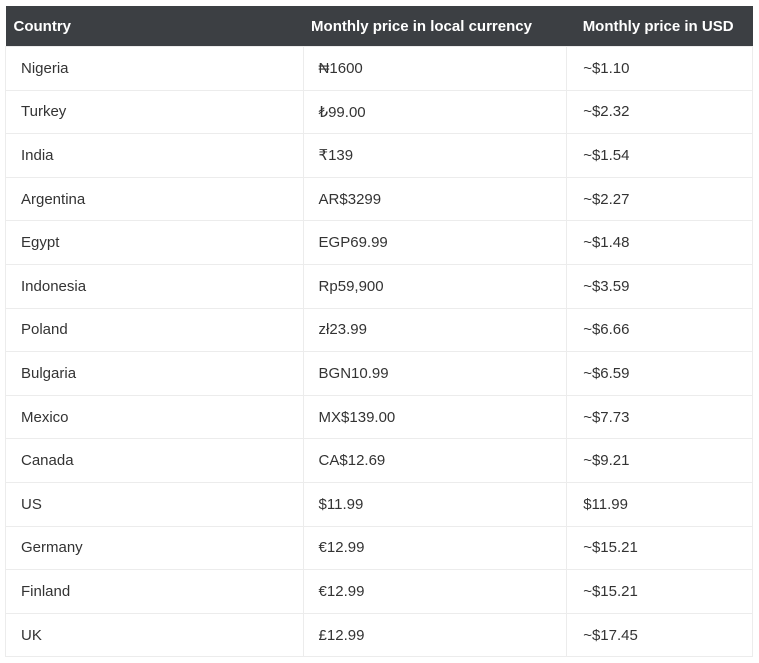  Describe the element at coordinates (435, 26) in the screenshot. I see `header-cell: Monthly price in local currency` at that location.